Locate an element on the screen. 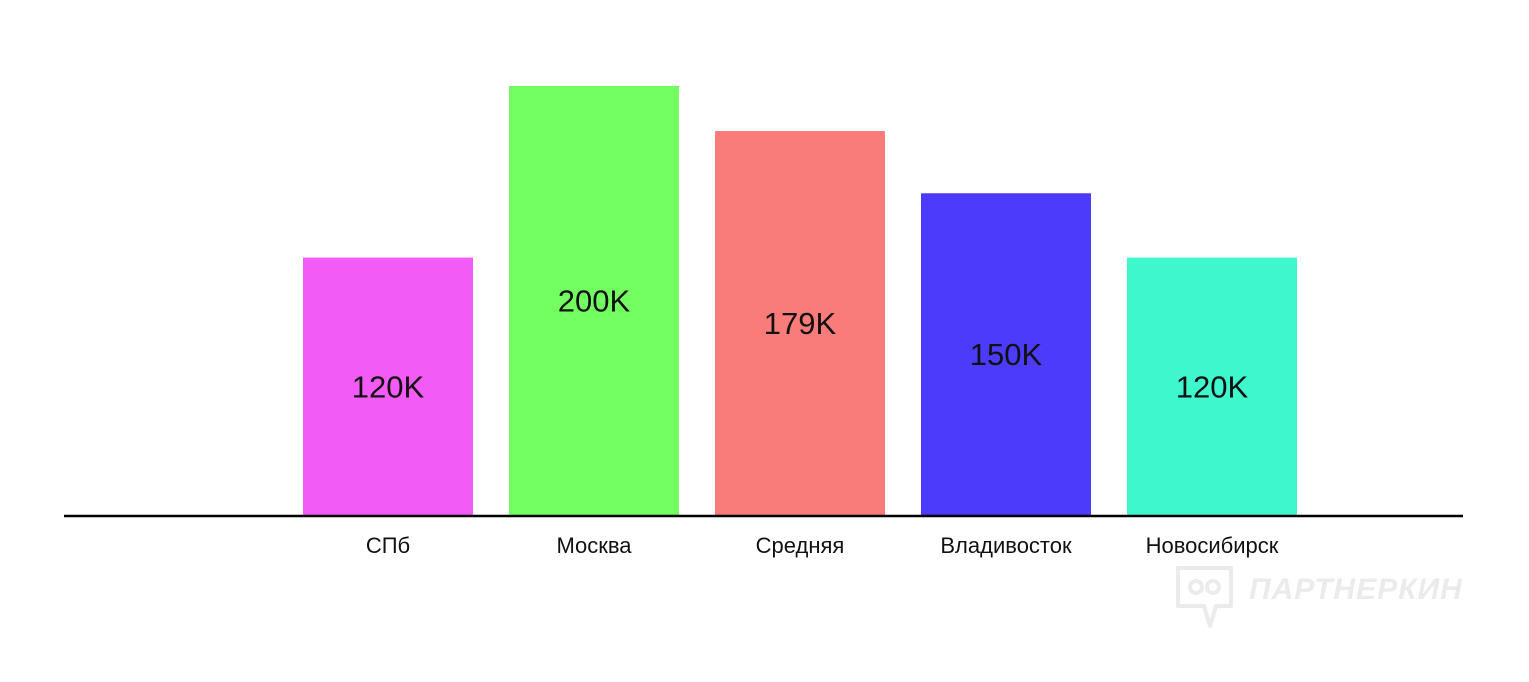  watermark-text: ПАРТНЕРКИН is located at coordinates (1356, 589).